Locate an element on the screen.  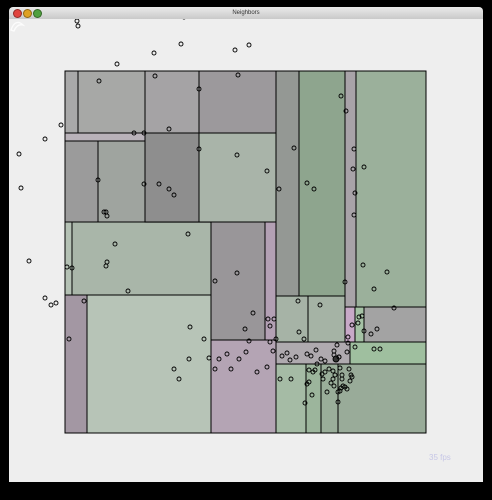
zoom-window-button is located at coordinates (37, 13).